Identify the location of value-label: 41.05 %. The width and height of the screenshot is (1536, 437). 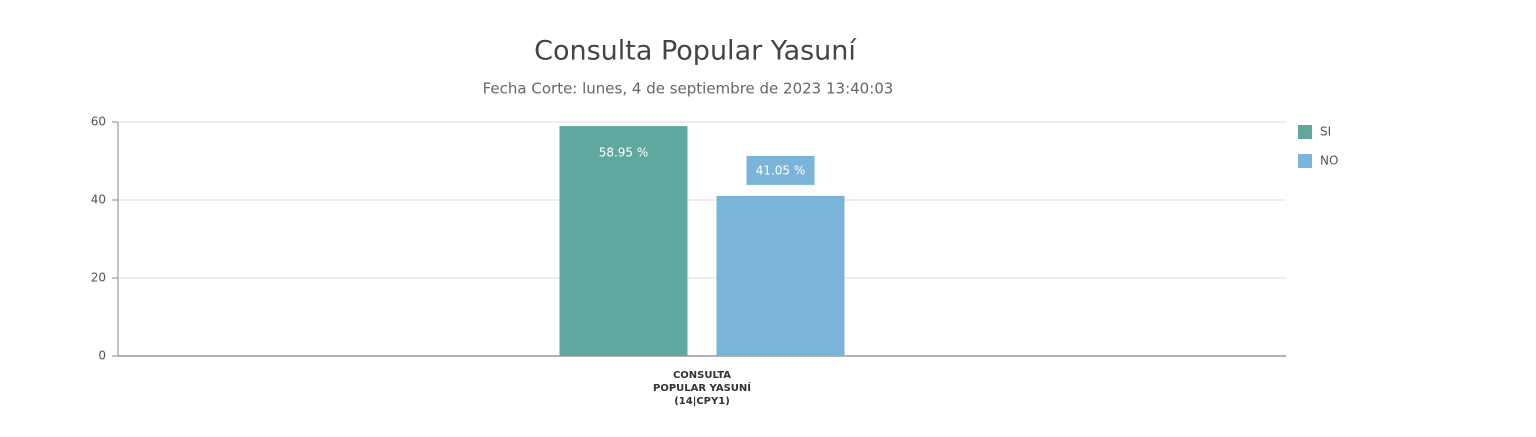
(781, 170).